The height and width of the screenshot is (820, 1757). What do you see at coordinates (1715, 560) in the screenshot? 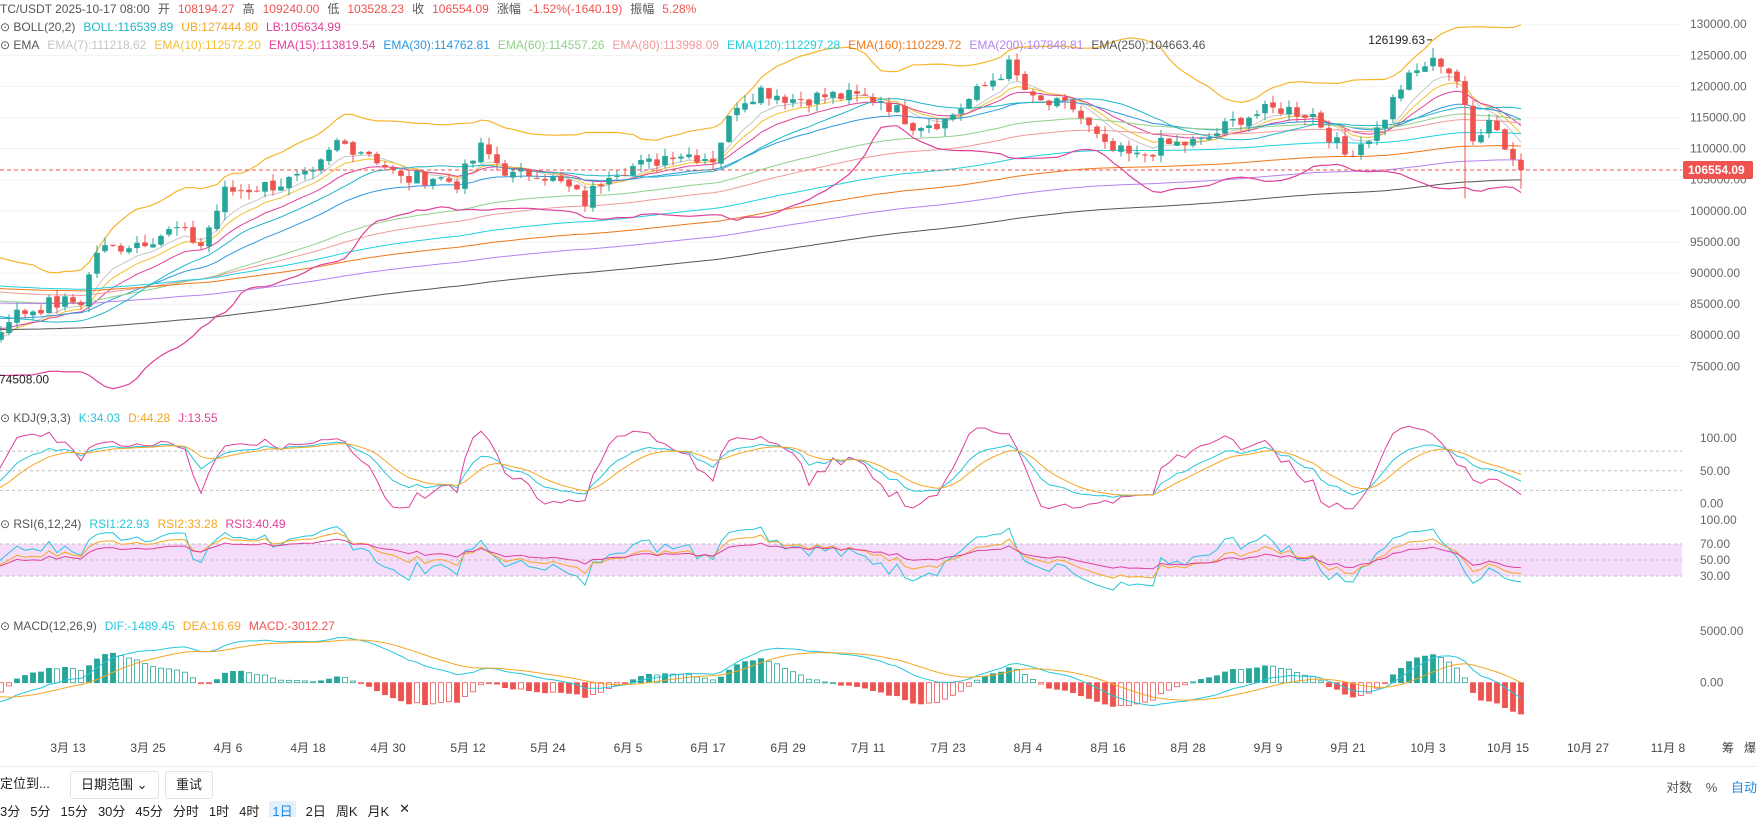
I see `rsi-axis-label: 50.00` at bounding box center [1715, 560].